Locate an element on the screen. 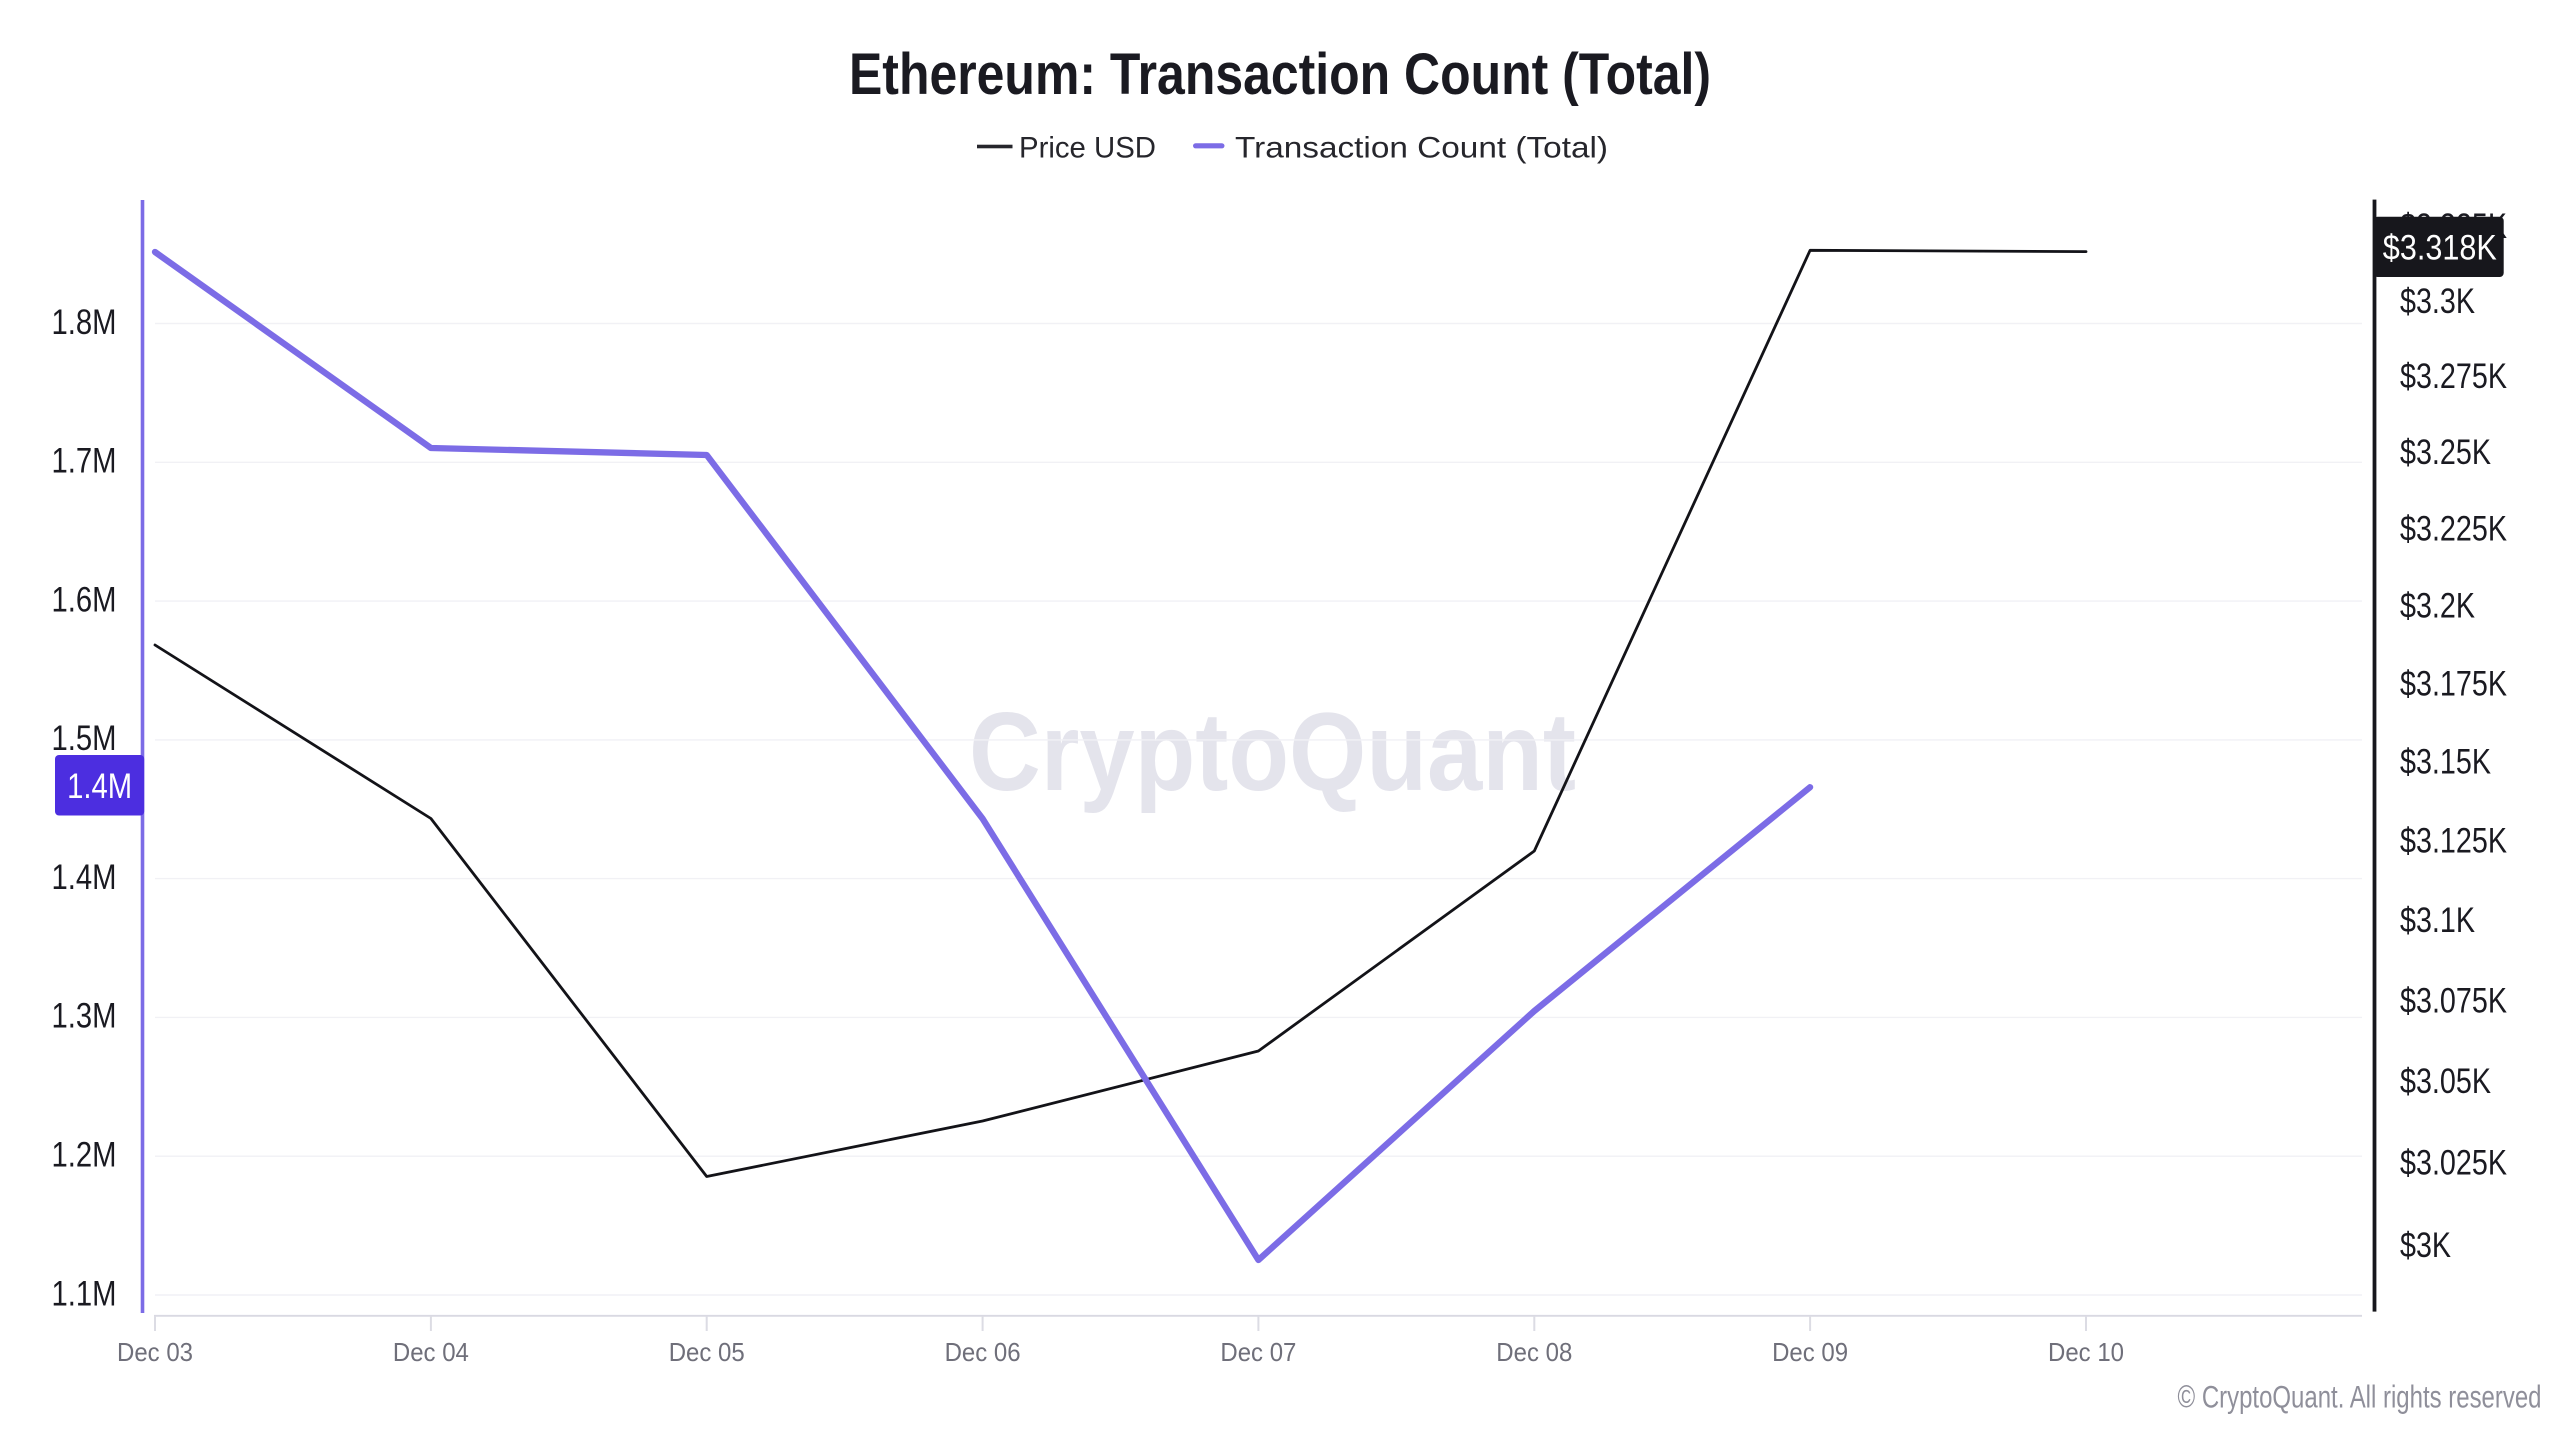  svg-text: $3.125K is located at coordinates (2453, 841).